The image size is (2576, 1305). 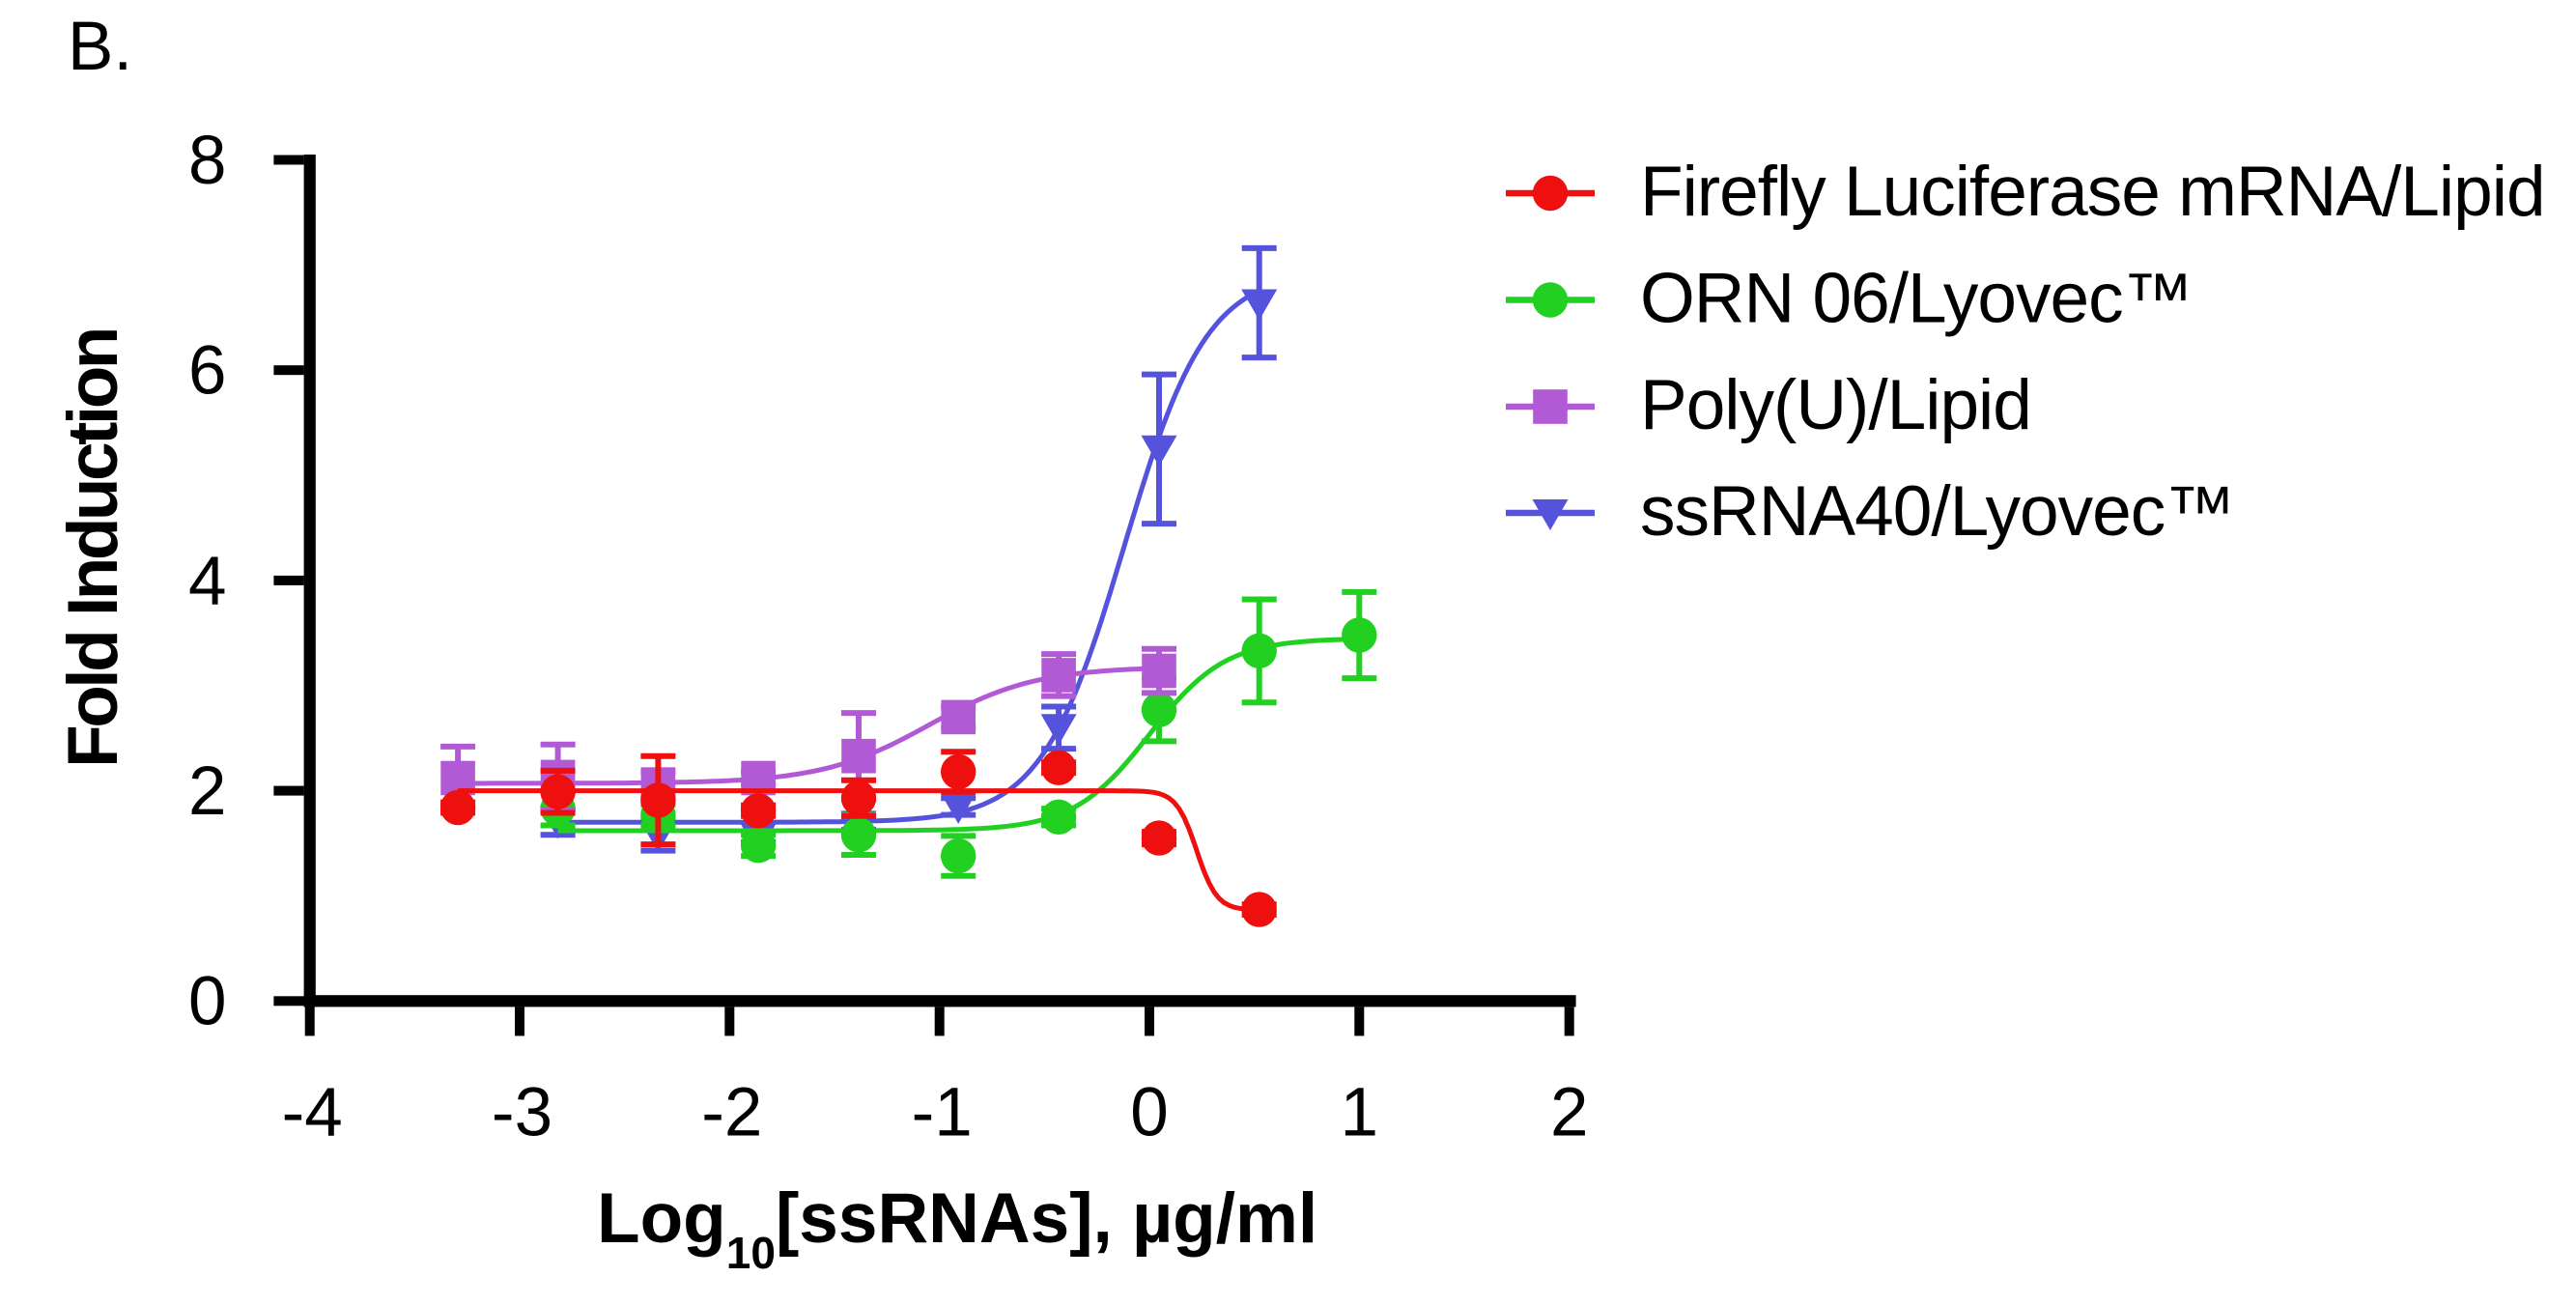 I want to click on svg-text: ORN 06/Lyovec™, so click(x=1916, y=299).